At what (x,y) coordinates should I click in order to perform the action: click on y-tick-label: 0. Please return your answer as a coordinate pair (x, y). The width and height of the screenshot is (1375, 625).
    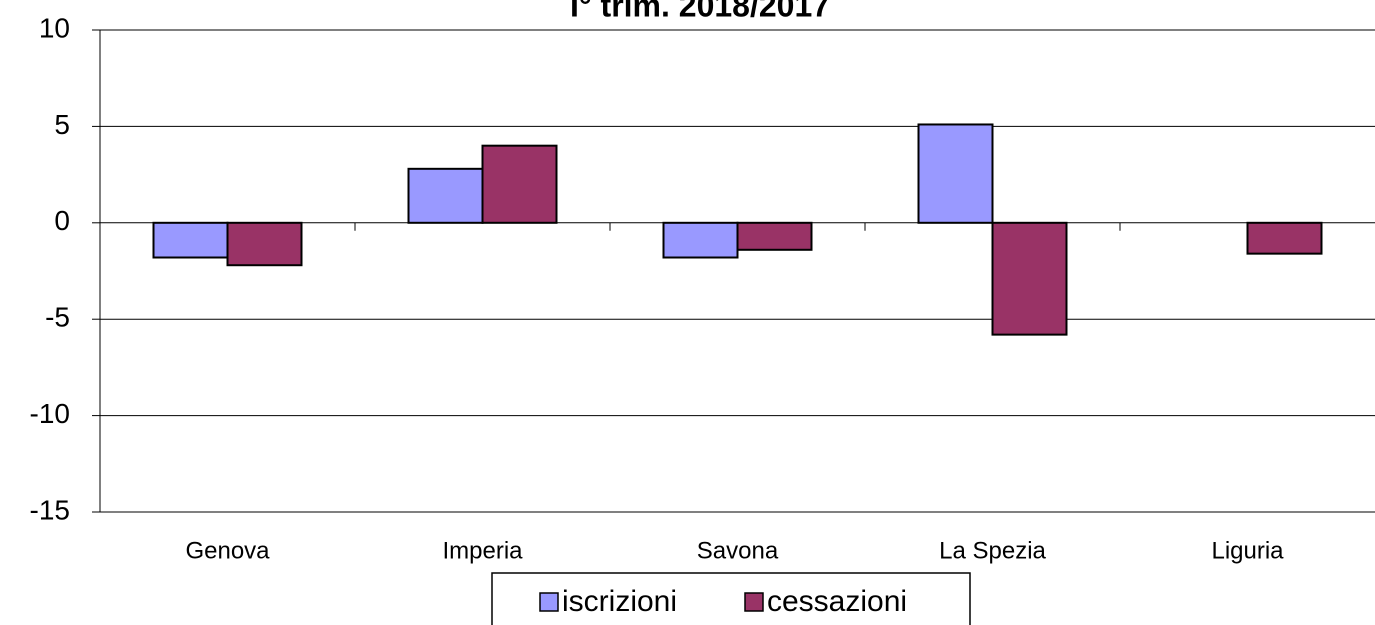
    Looking at the image, I should click on (62, 220).